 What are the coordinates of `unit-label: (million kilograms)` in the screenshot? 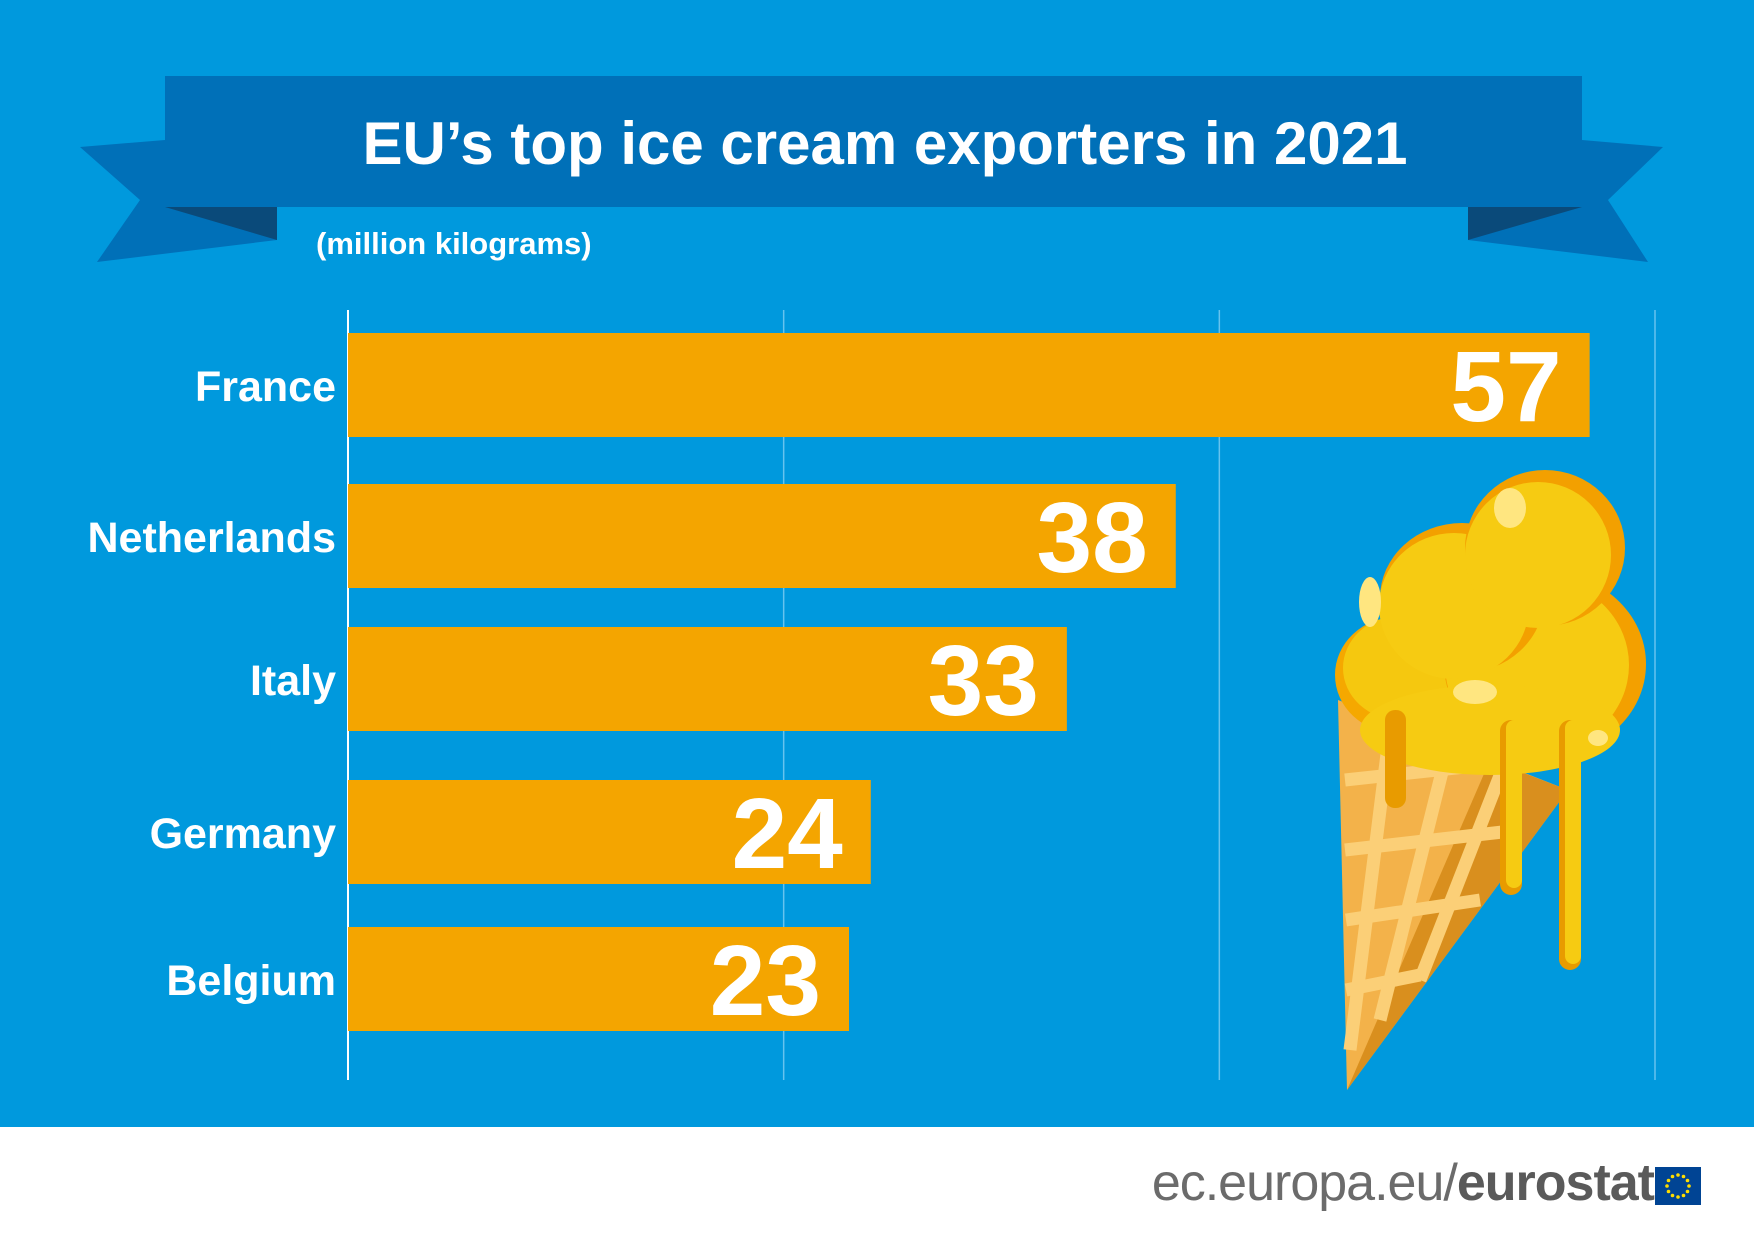 It's located at (454, 243).